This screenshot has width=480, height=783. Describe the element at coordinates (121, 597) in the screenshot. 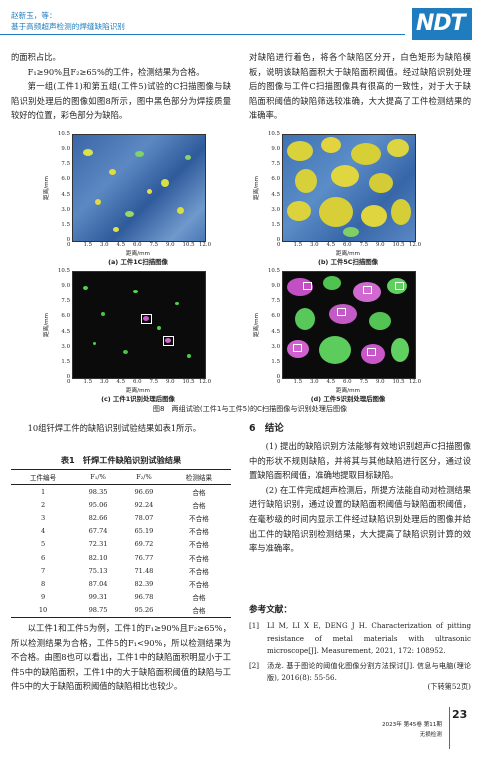

I see `table-row: 9 99.31 96.78 合格` at that location.